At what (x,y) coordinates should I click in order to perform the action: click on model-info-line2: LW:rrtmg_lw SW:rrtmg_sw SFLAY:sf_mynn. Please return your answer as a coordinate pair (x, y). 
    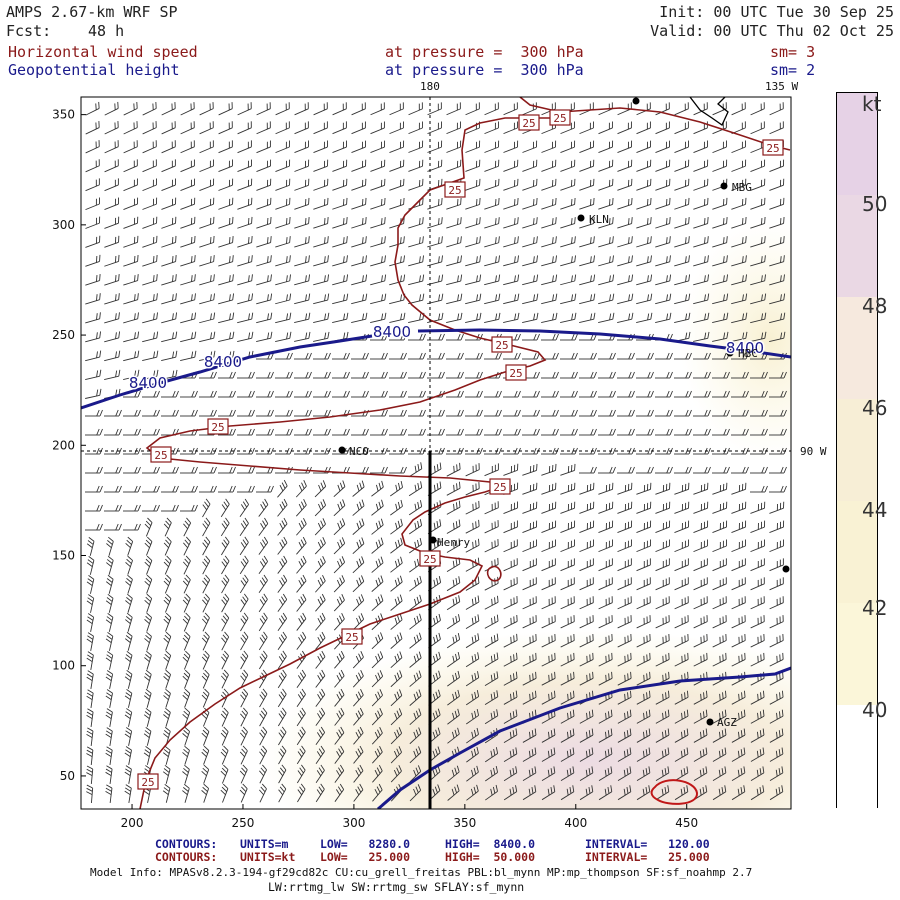
    Looking at the image, I should click on (396, 887).